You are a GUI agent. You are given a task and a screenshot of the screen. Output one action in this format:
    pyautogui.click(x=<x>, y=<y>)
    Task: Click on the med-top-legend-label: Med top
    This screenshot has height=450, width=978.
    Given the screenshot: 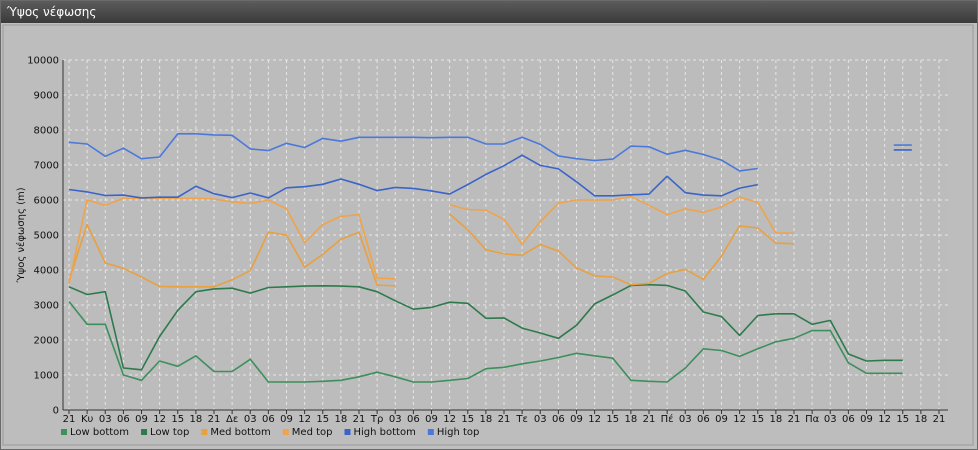 What is the action you would take?
    pyautogui.click(x=312, y=432)
    